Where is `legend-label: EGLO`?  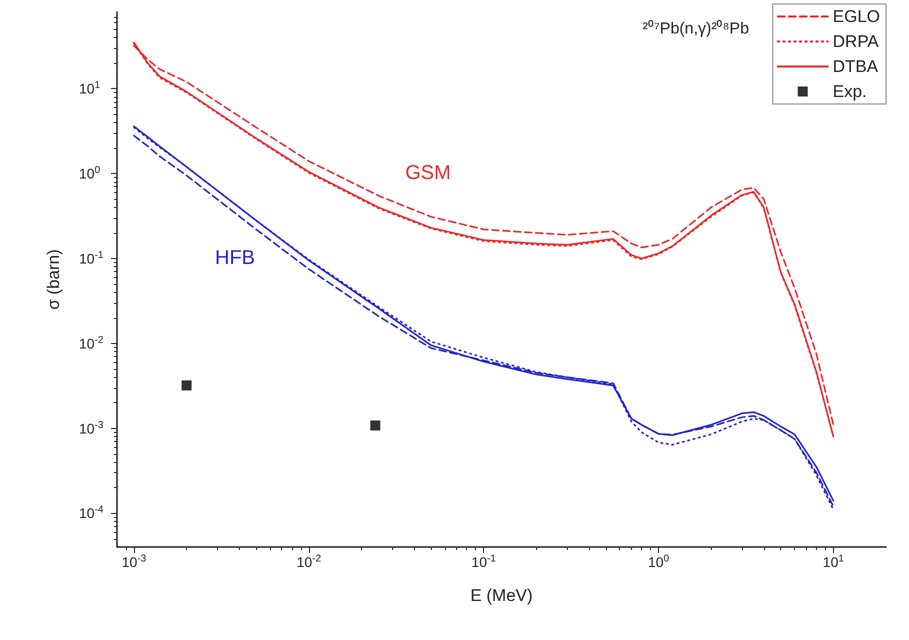 legend-label: EGLO is located at coordinates (856, 16).